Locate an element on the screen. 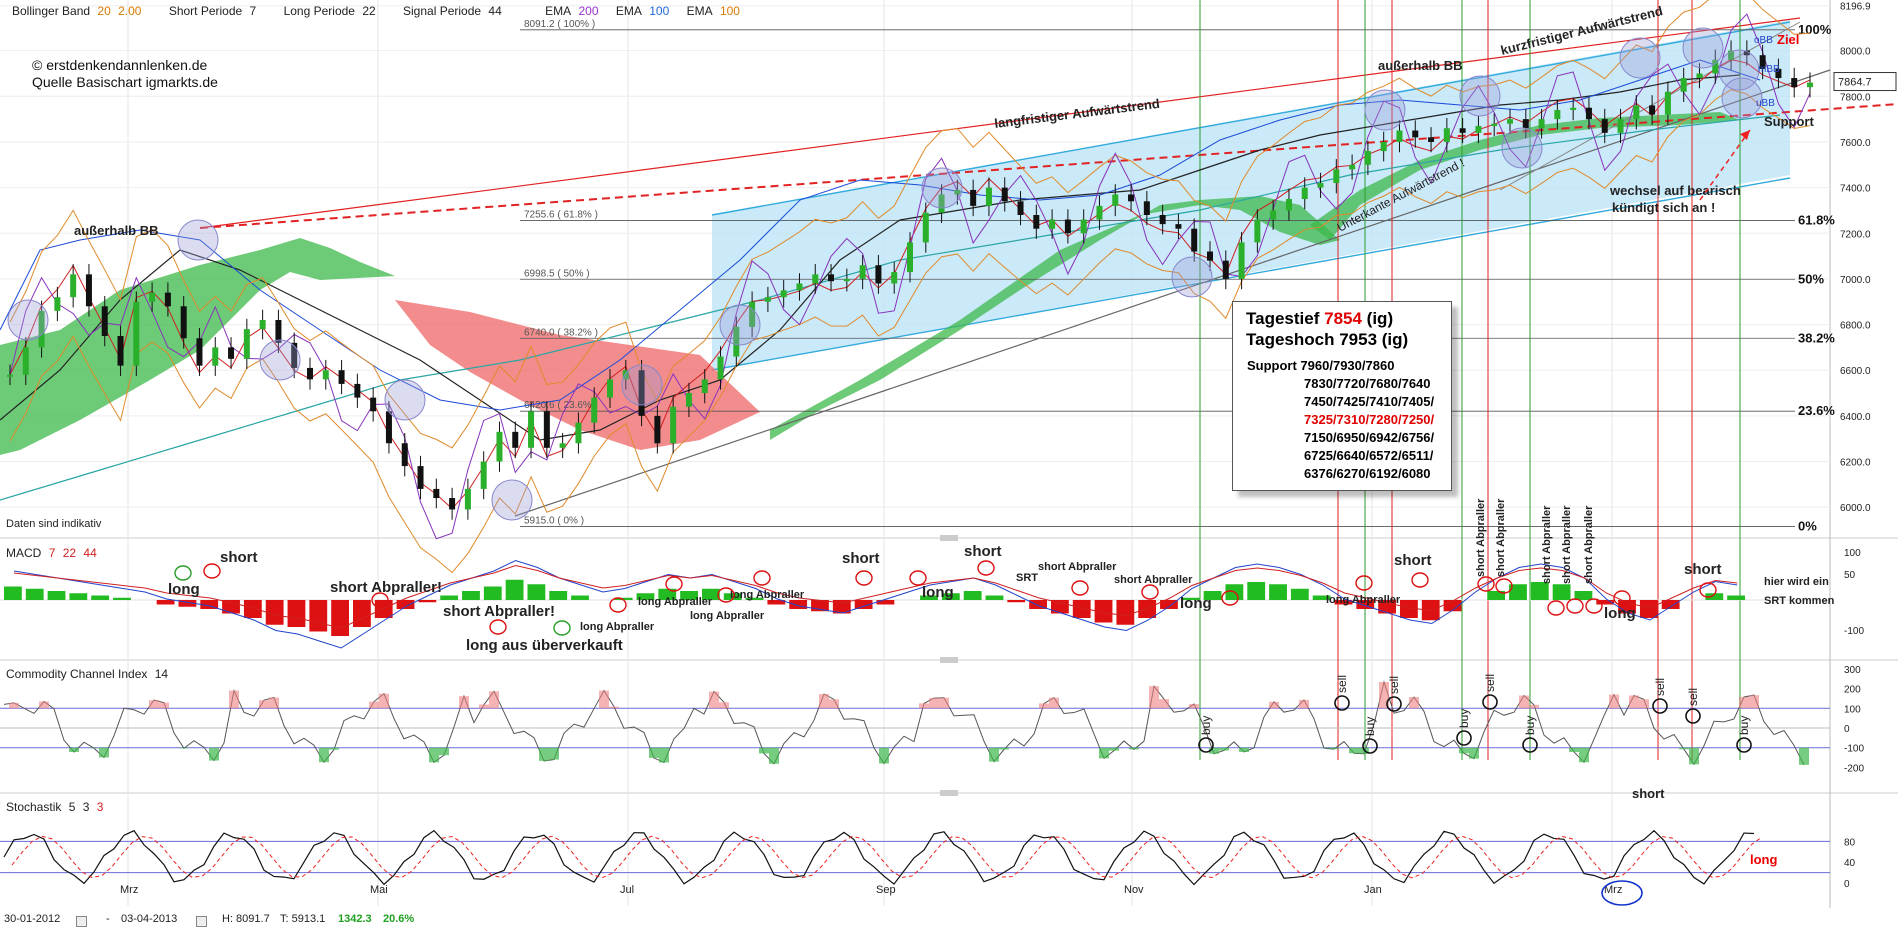  range-diff: 1342.3 is located at coordinates (355, 919).